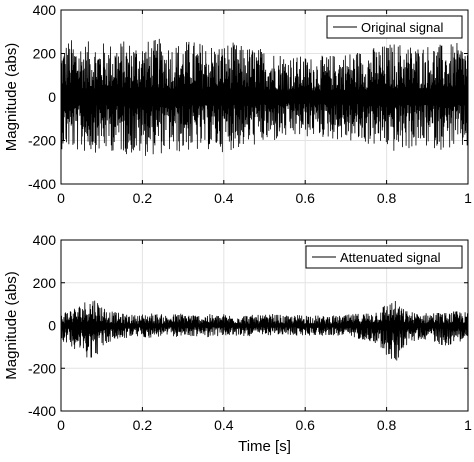  I want to click on legend-label: Original signal, so click(402, 27).